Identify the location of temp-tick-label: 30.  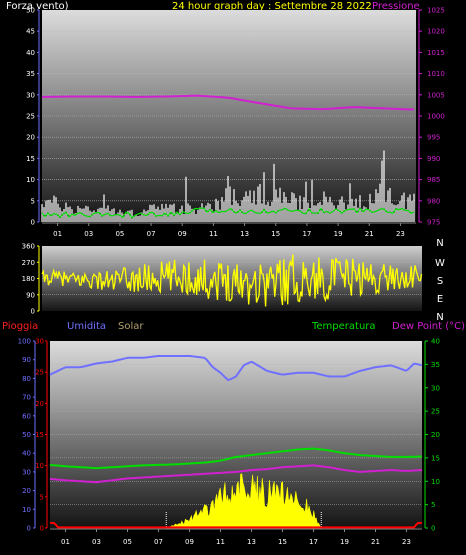
(435, 388).